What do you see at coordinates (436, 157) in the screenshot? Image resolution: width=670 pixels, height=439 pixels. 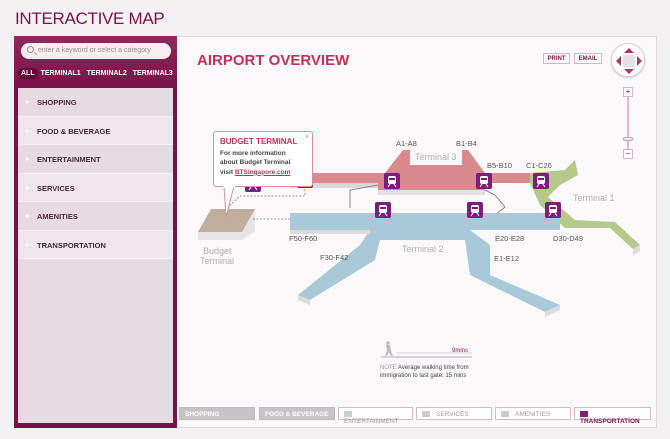 I see `terminal-label: Terminal 3` at bounding box center [436, 157].